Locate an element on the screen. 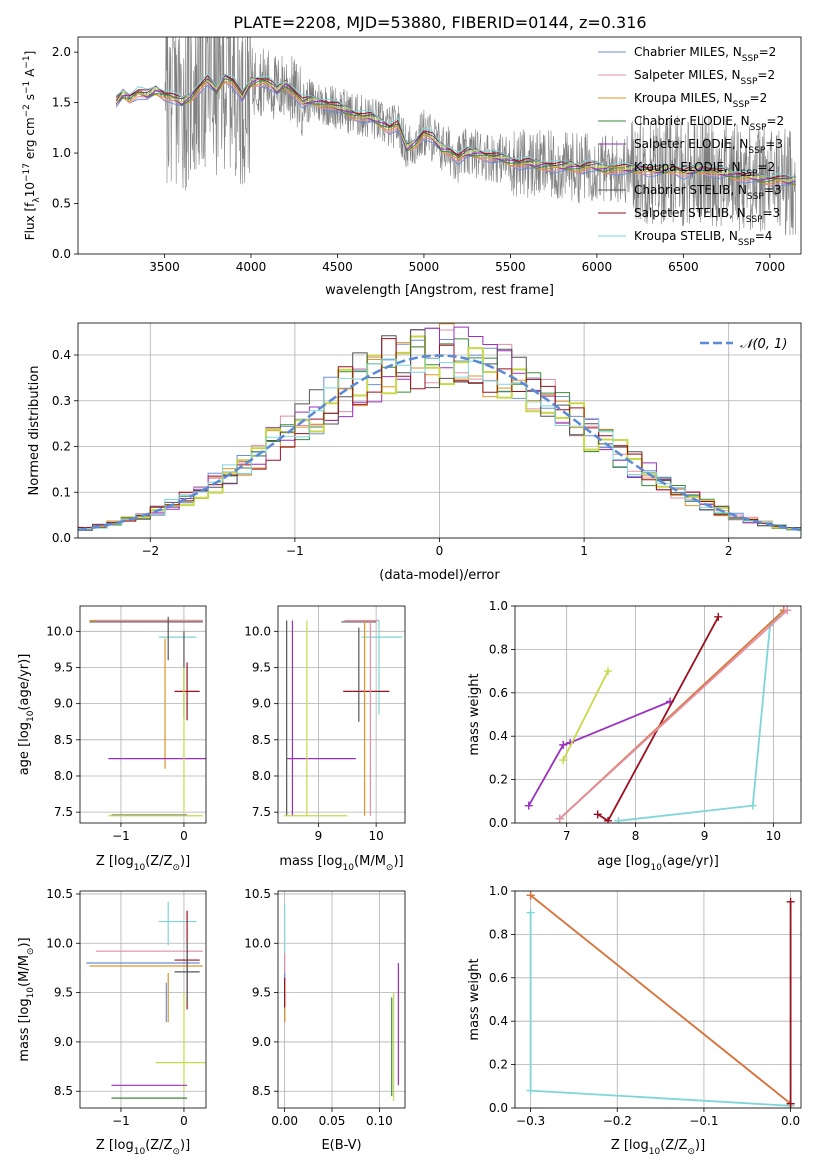 The width and height of the screenshot is (819, 1170). x-tick-label: −0.3 is located at coordinates (530, 1121).